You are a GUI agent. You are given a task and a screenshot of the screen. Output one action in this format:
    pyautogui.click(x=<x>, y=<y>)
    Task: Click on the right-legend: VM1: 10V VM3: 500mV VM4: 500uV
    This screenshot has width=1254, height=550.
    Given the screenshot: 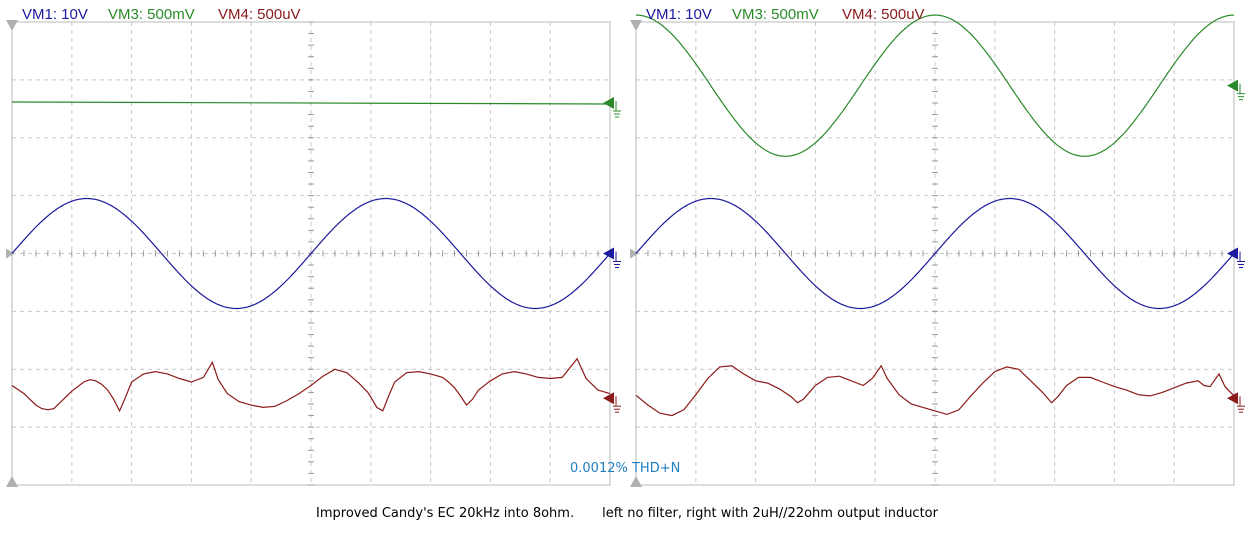 What is the action you would take?
    pyautogui.click(x=785, y=14)
    